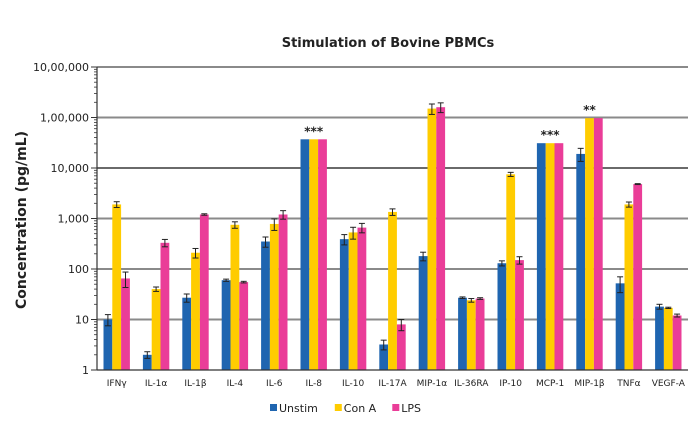  I want to click on y-tick-label: 100, so click(78, 269).